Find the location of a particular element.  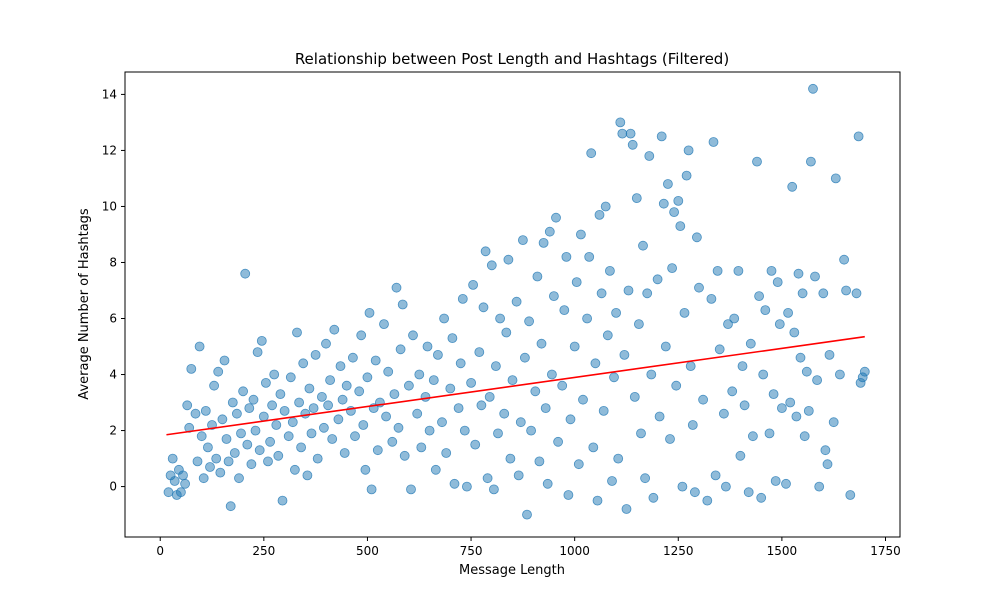

y-tick-label: 0 is located at coordinates (113, 487).